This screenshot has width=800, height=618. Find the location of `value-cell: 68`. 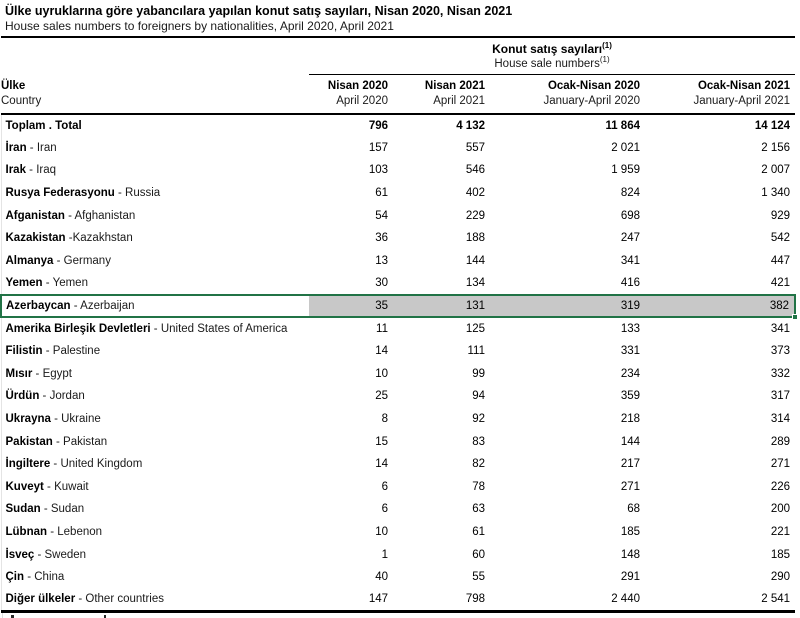

value-cell: 68 is located at coordinates (633, 509).